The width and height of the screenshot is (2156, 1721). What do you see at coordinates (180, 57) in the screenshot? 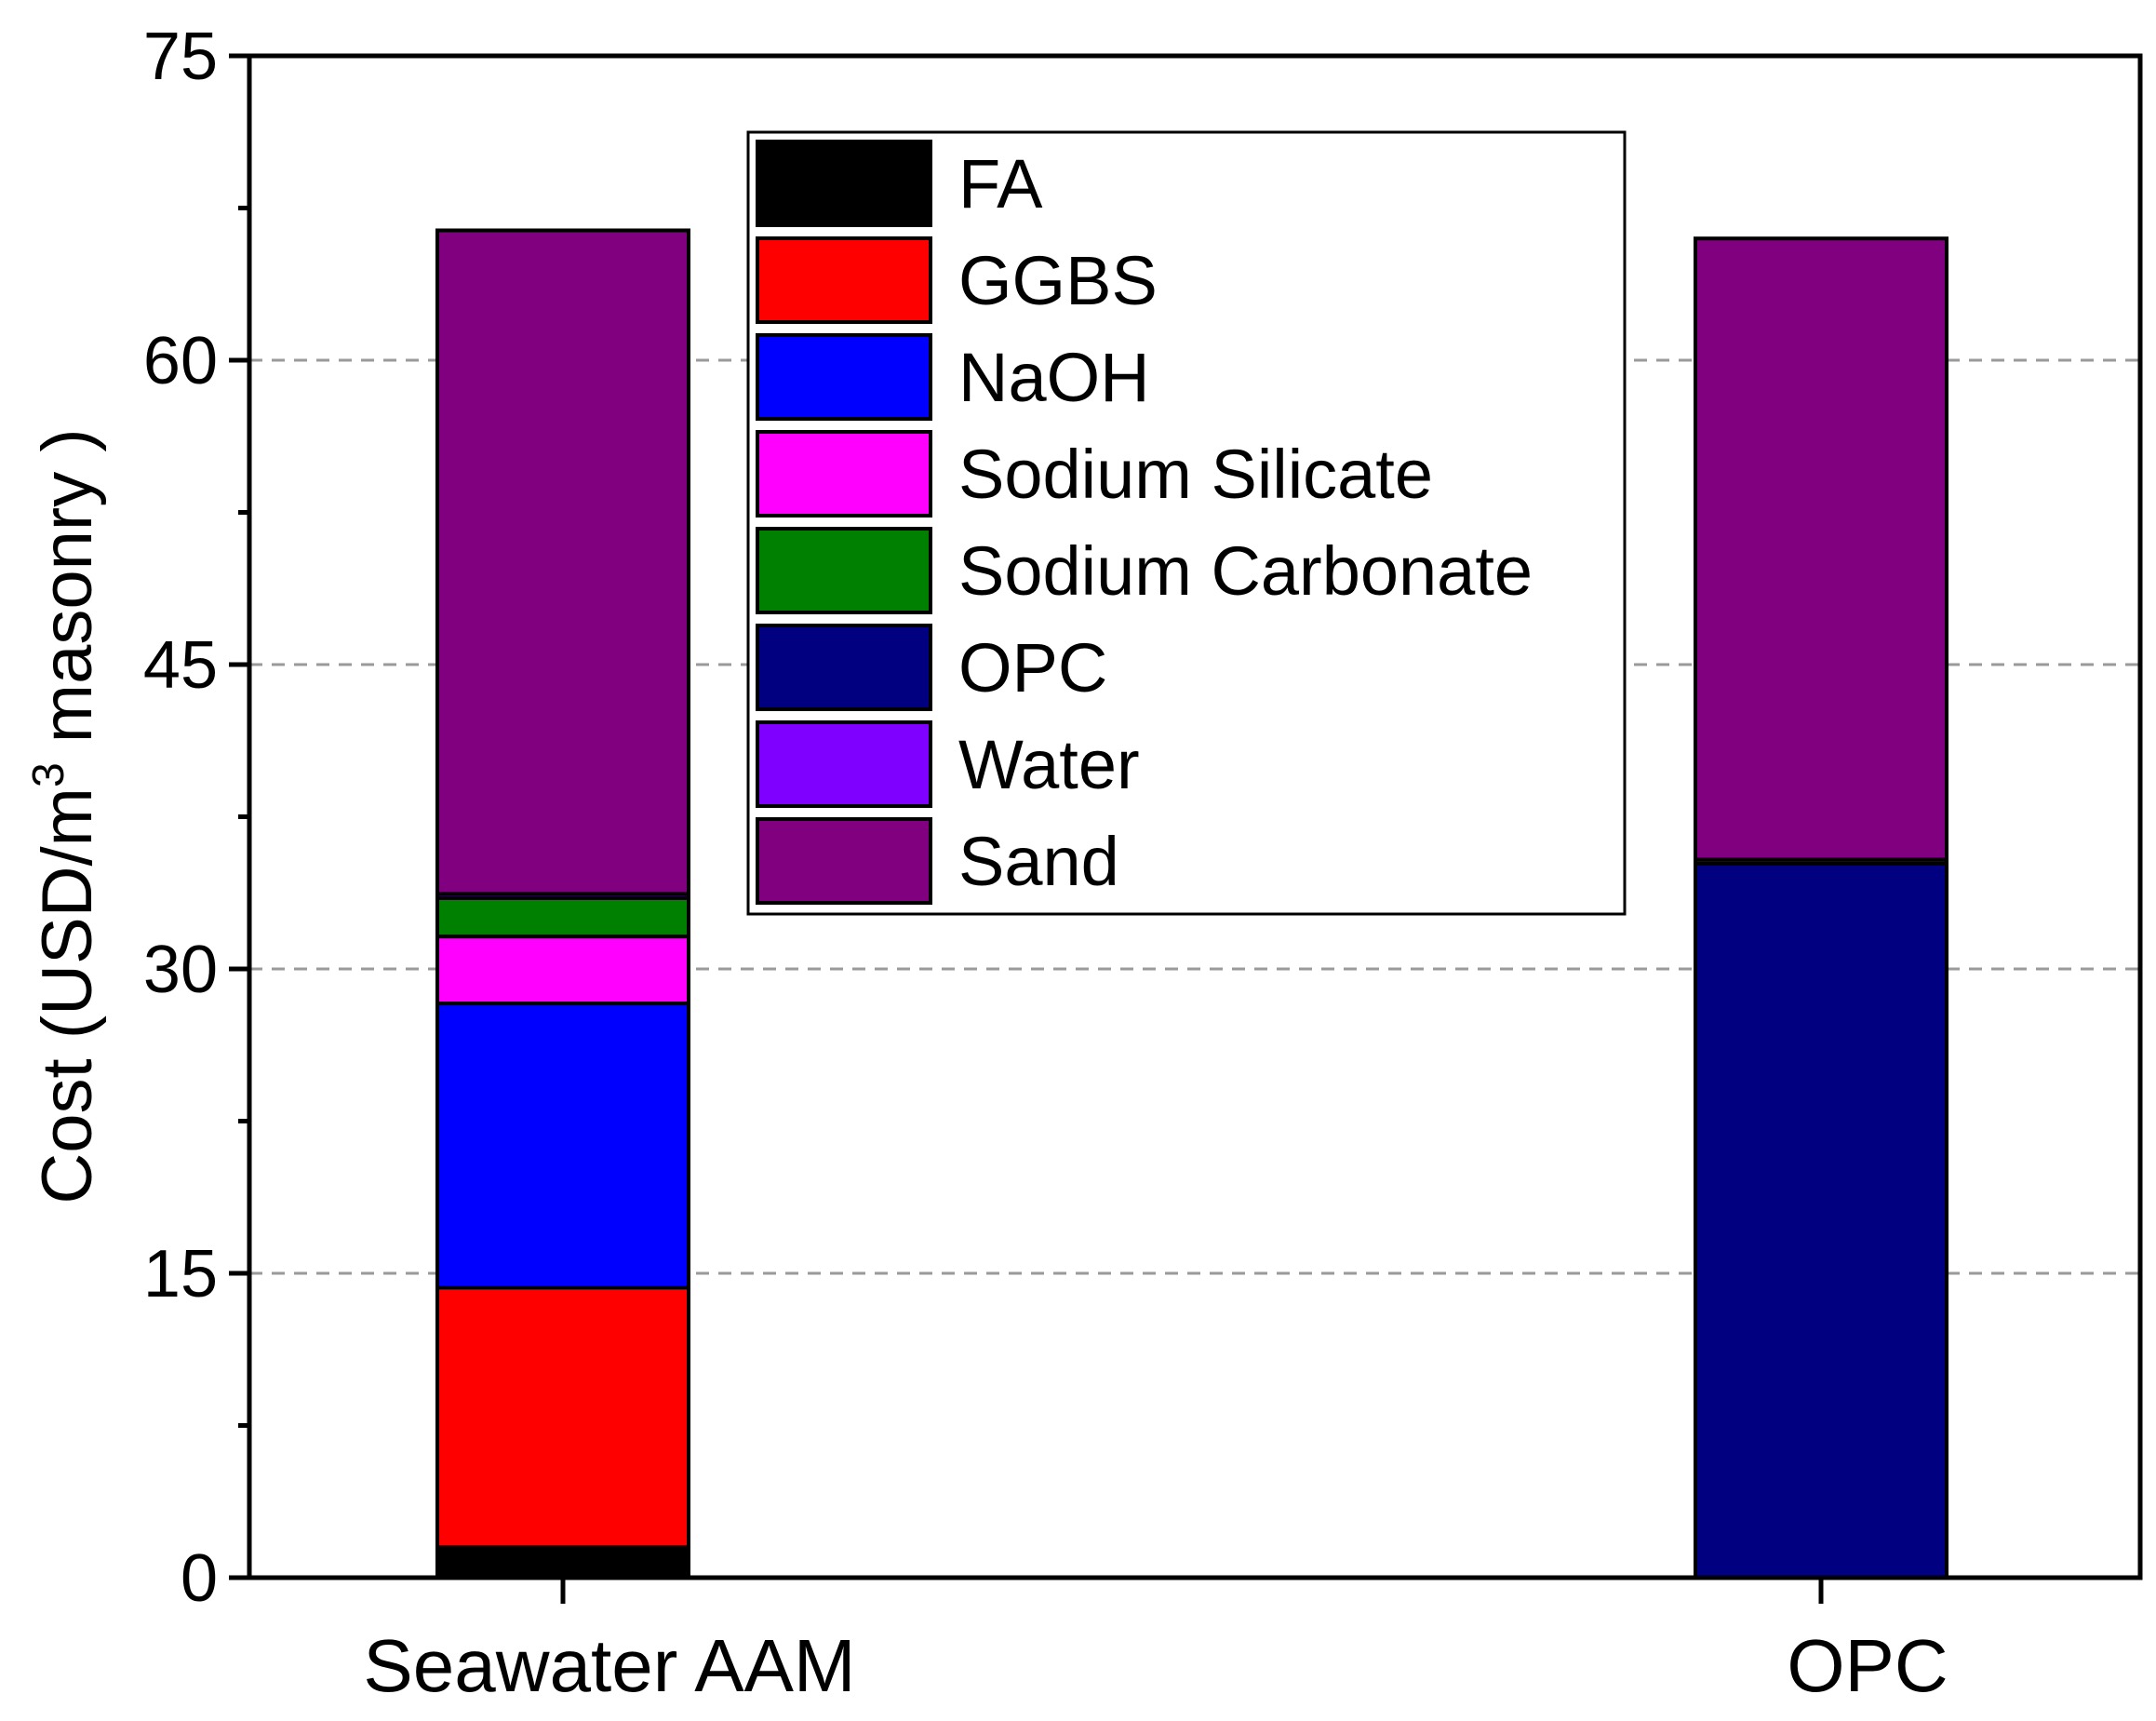
I see `y-tick-label: 75` at bounding box center [180, 57].